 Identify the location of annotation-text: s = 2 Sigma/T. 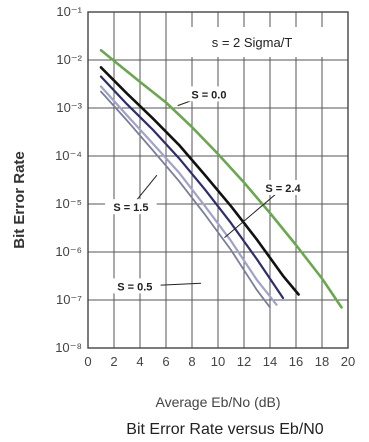
(252, 42).